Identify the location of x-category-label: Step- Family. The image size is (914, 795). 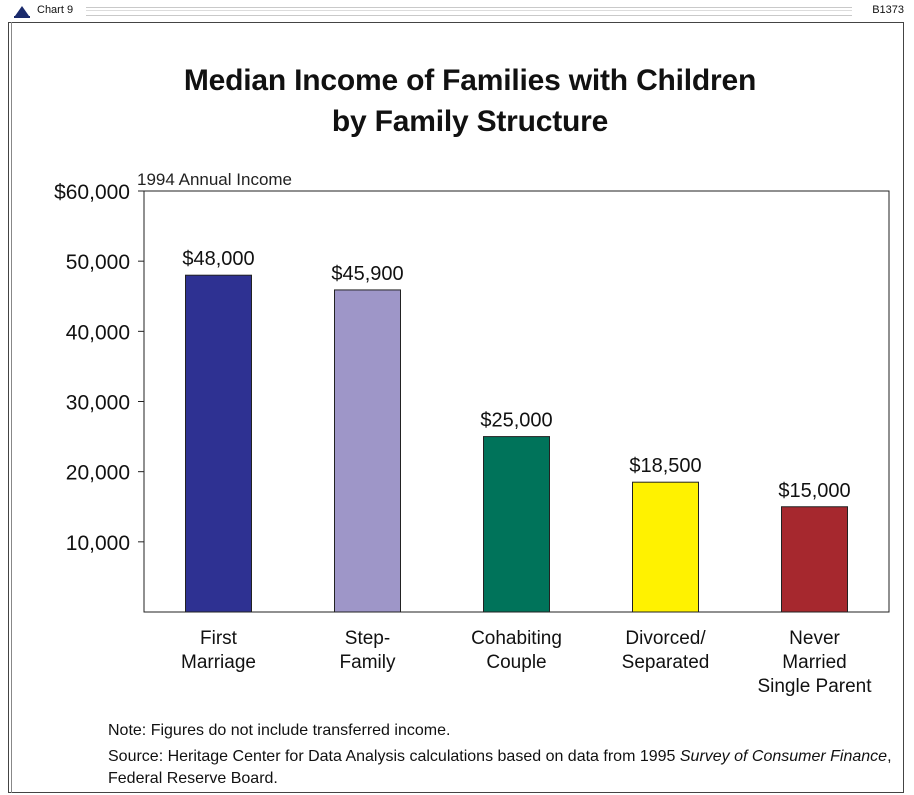
(368, 650).